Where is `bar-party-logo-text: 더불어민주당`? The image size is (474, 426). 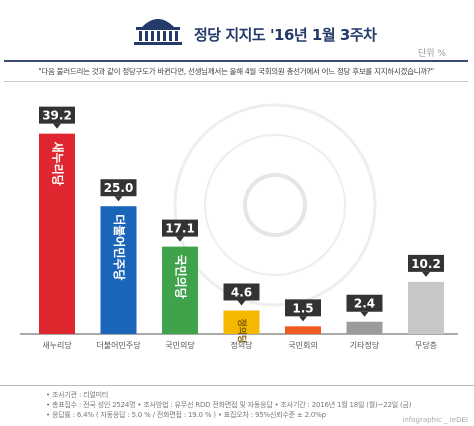 bar-party-logo-text: 더불어민주당 is located at coordinates (119, 247).